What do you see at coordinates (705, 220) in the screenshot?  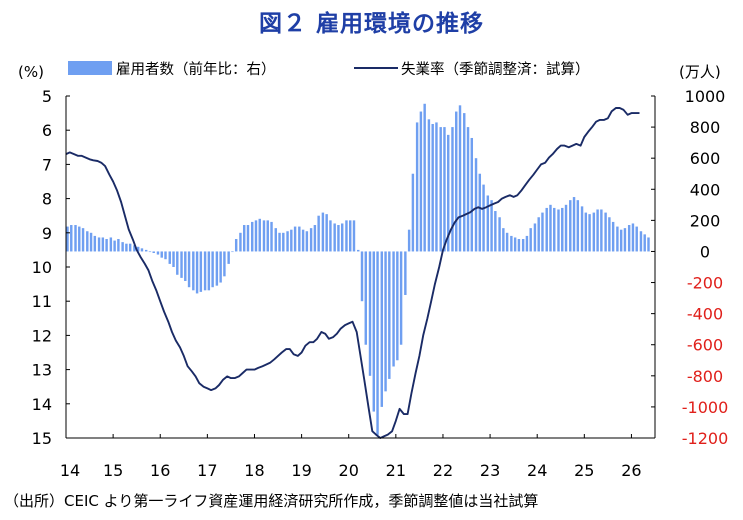 I see `right-tick-200: 200` at bounding box center [705, 220].